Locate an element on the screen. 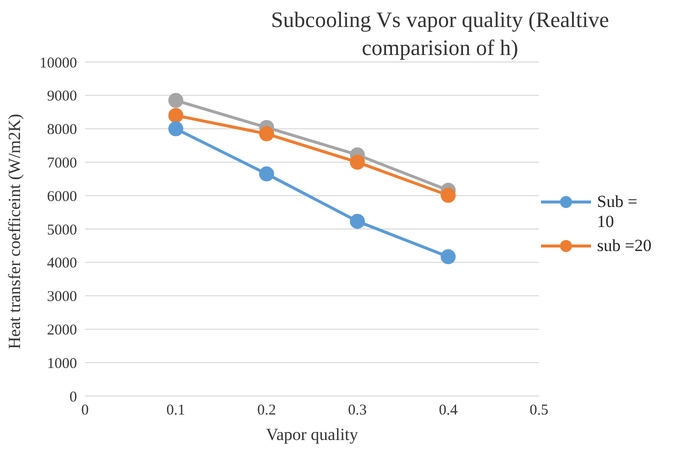 The image size is (679, 452). y-tick-label: 9000 is located at coordinates (62, 96).